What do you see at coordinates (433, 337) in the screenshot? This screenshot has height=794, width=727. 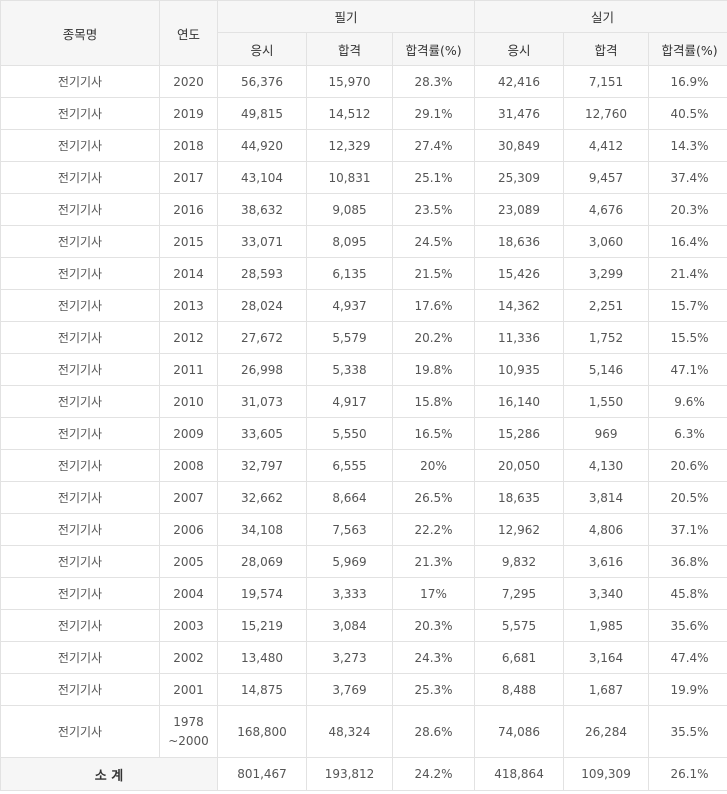 I see `cell-written-pass-rate: 20.2%` at bounding box center [433, 337].